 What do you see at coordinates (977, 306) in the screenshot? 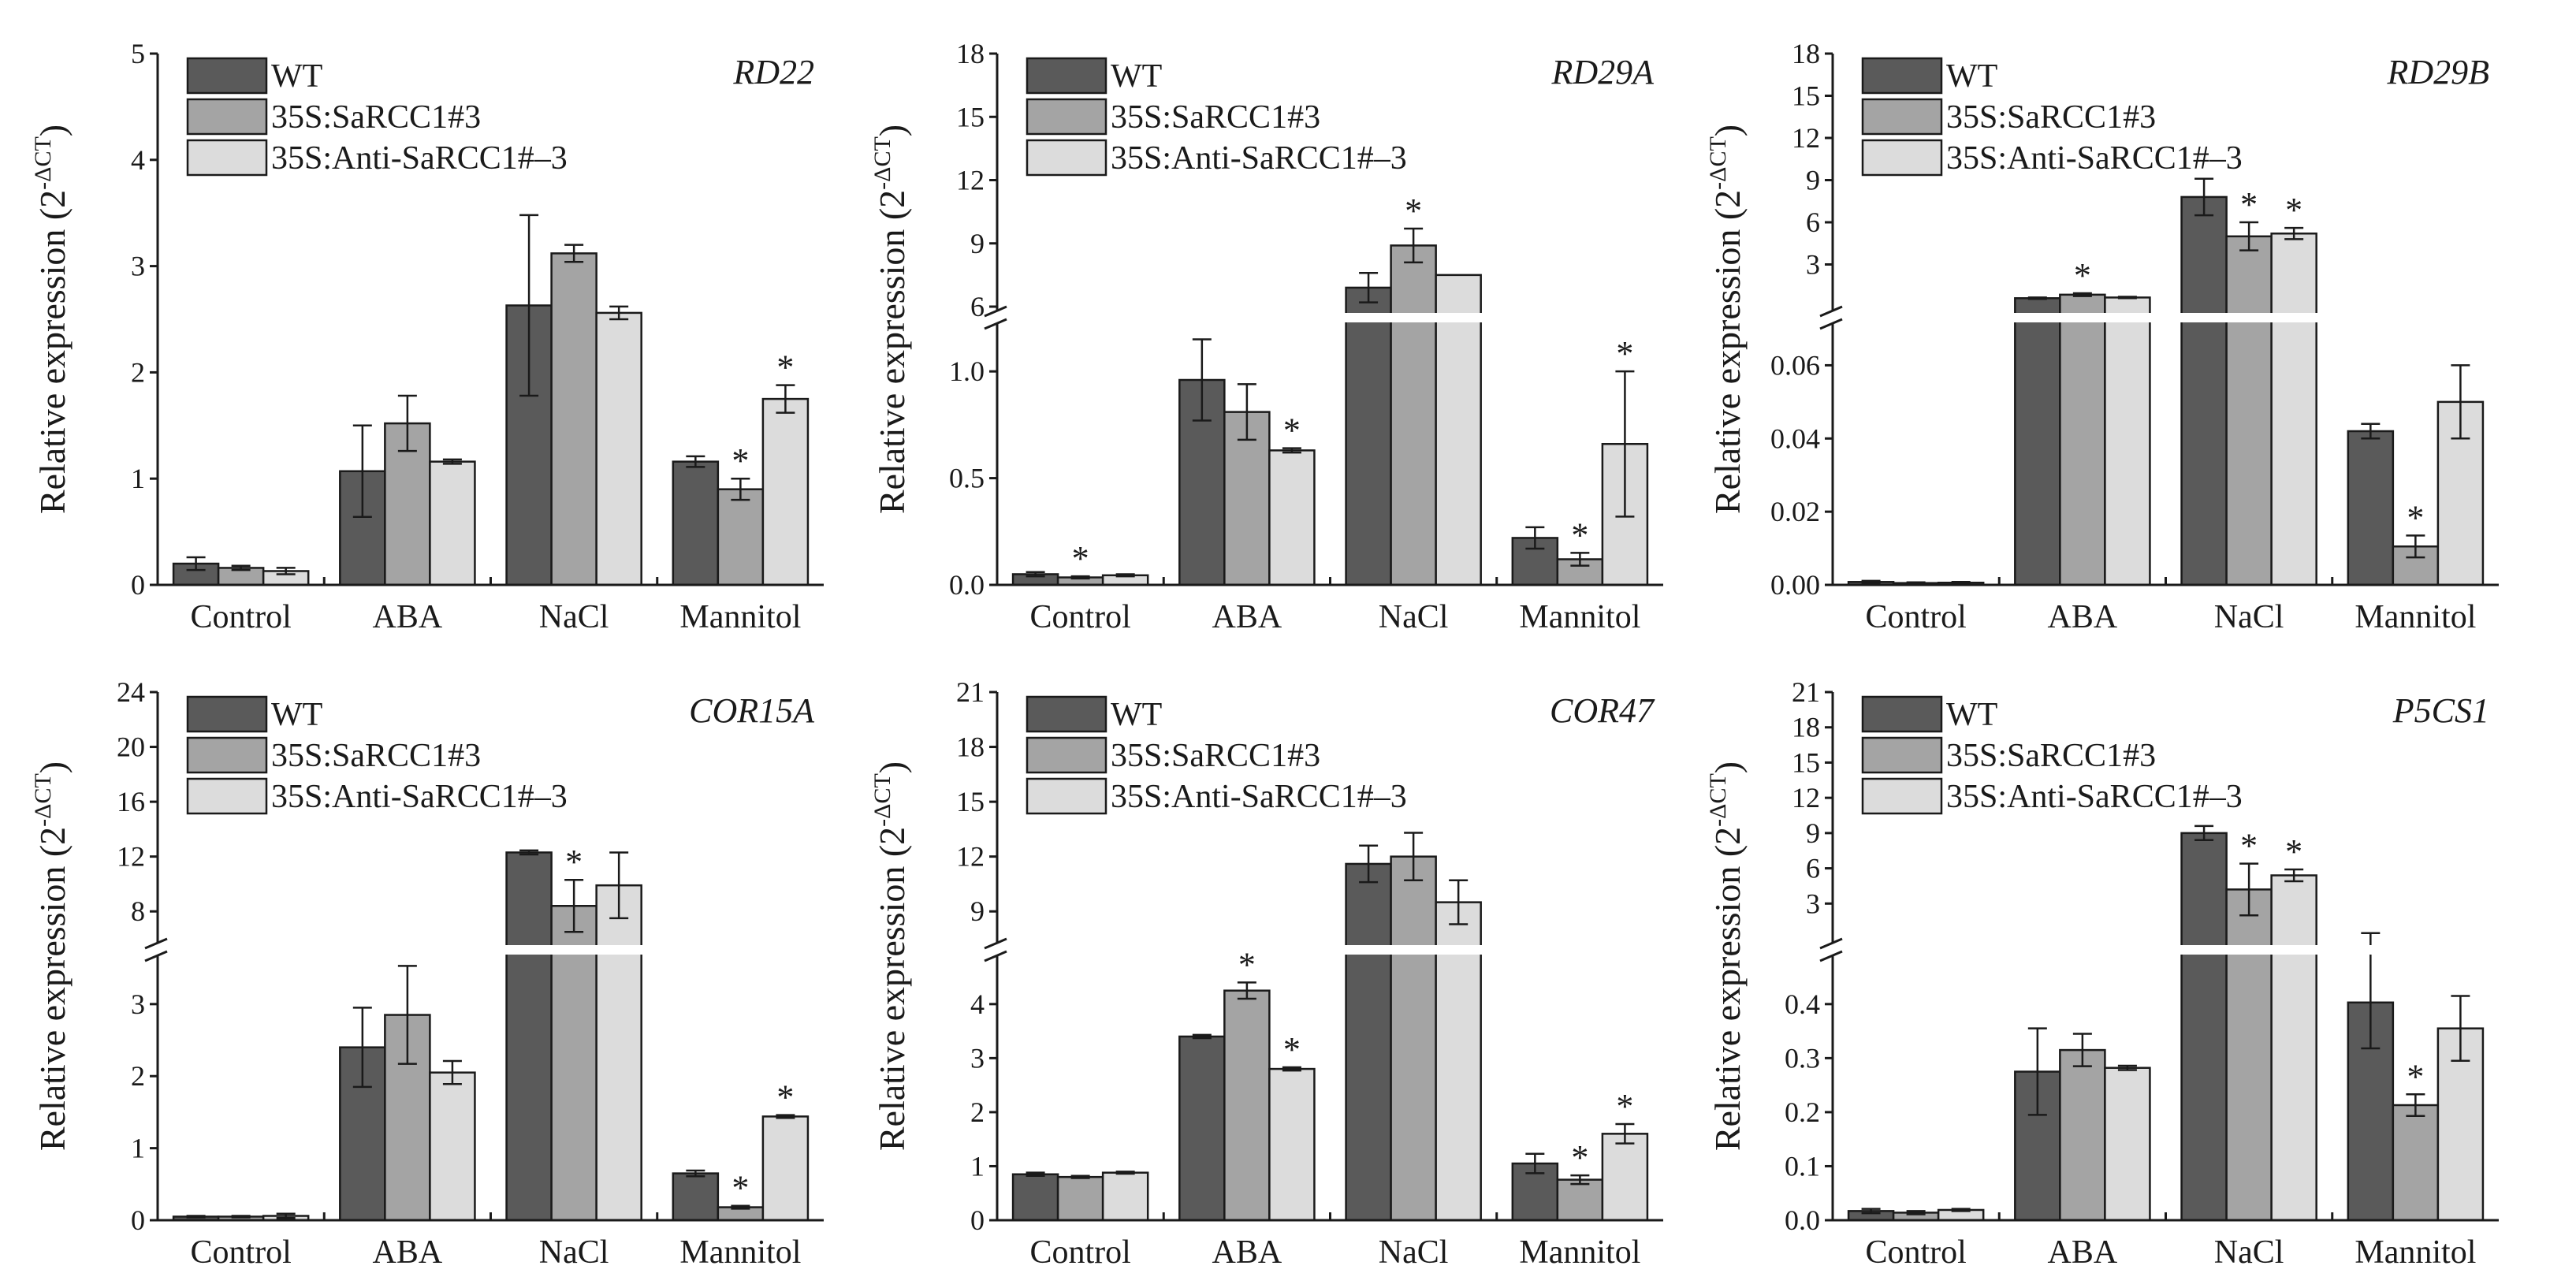
I see `y-tick-label: 6` at bounding box center [977, 306].